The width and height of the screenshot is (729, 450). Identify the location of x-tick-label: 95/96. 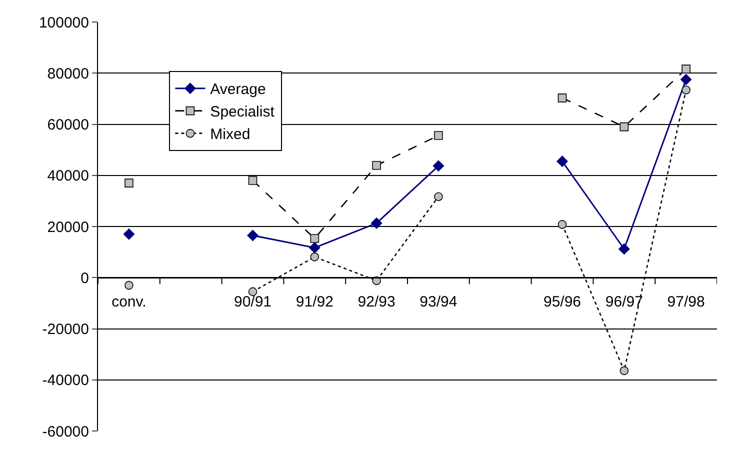
(562, 302).